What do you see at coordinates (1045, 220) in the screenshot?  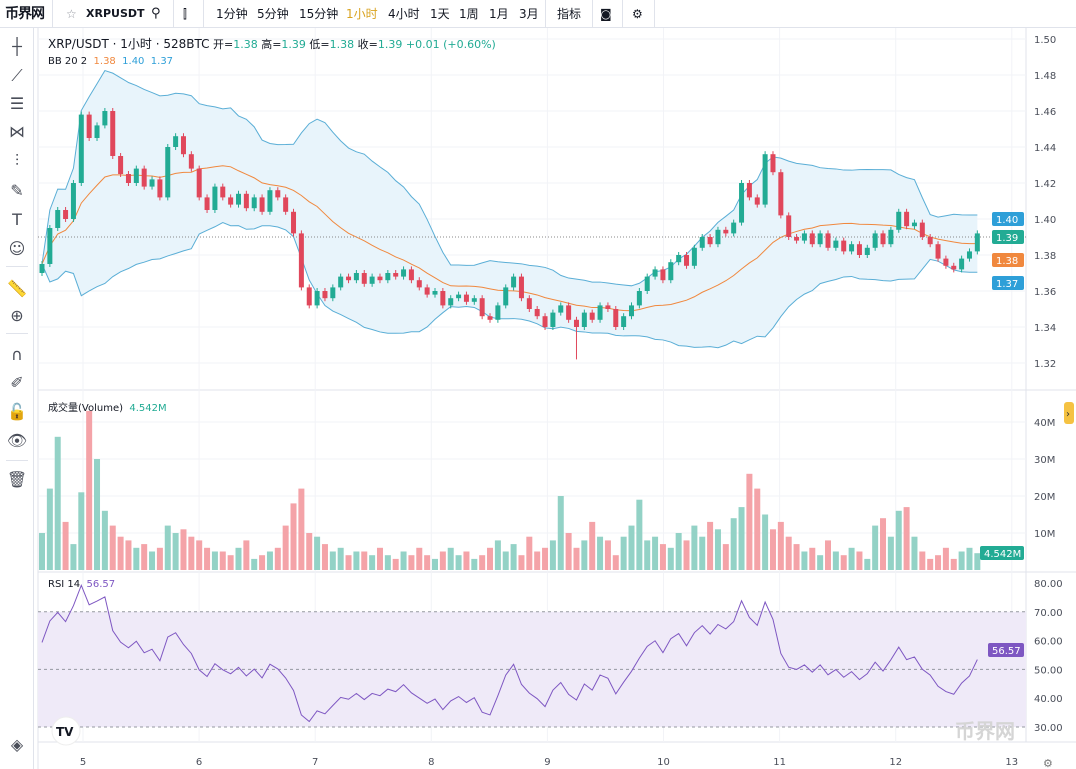 I see `price-tick-label: 1.40` at bounding box center [1045, 220].